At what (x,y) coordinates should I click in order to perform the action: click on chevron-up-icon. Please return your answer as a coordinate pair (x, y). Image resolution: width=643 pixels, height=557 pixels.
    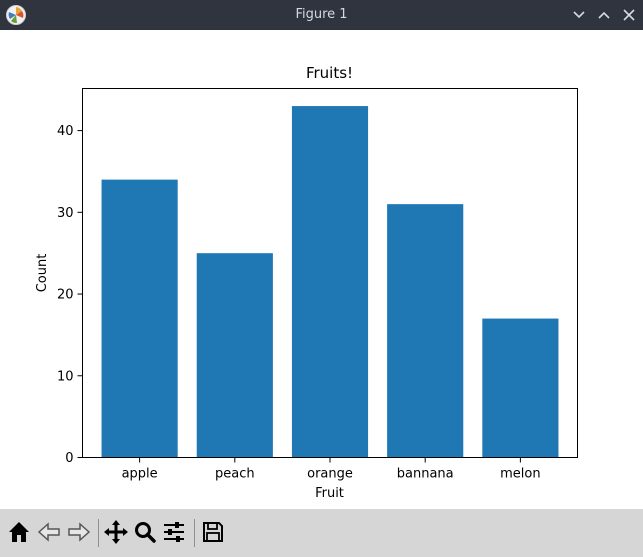
    Looking at the image, I should click on (604, 15).